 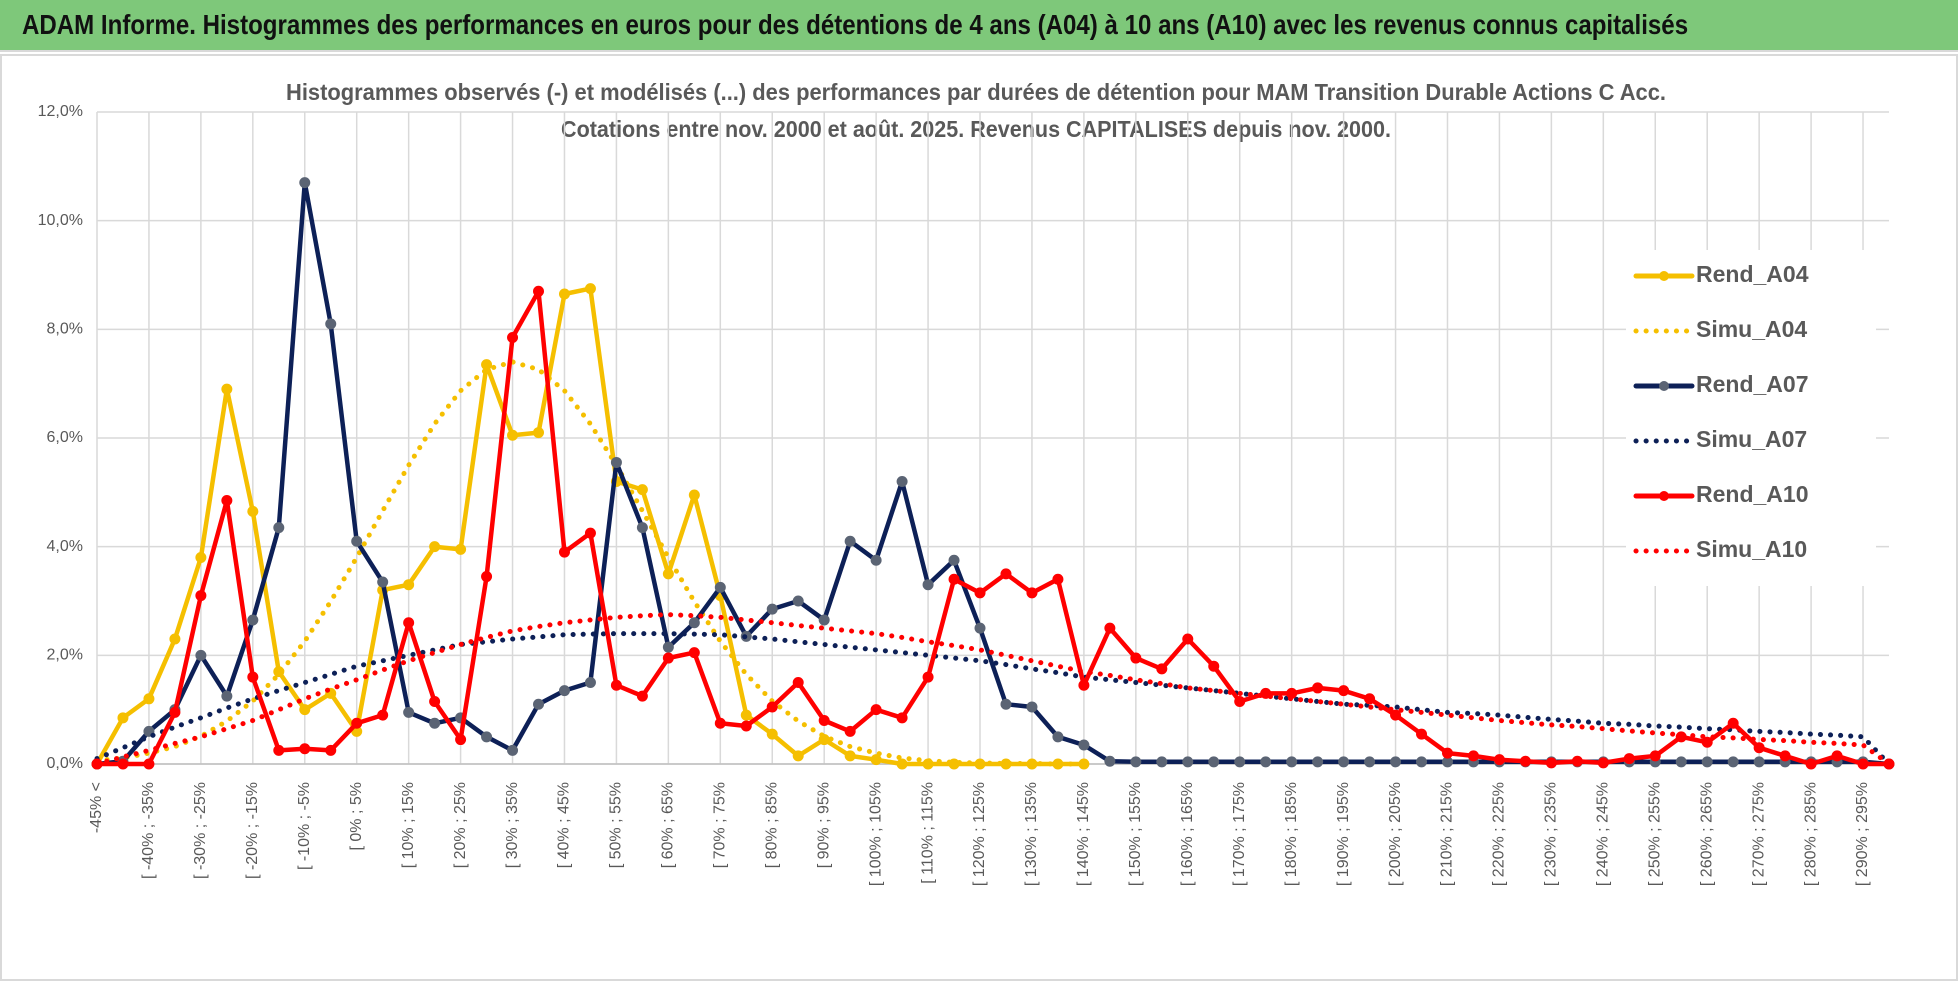 What do you see at coordinates (875, 834) in the screenshot?
I see `x-tick-label: [ 100% ; 105%` at bounding box center [875, 834].